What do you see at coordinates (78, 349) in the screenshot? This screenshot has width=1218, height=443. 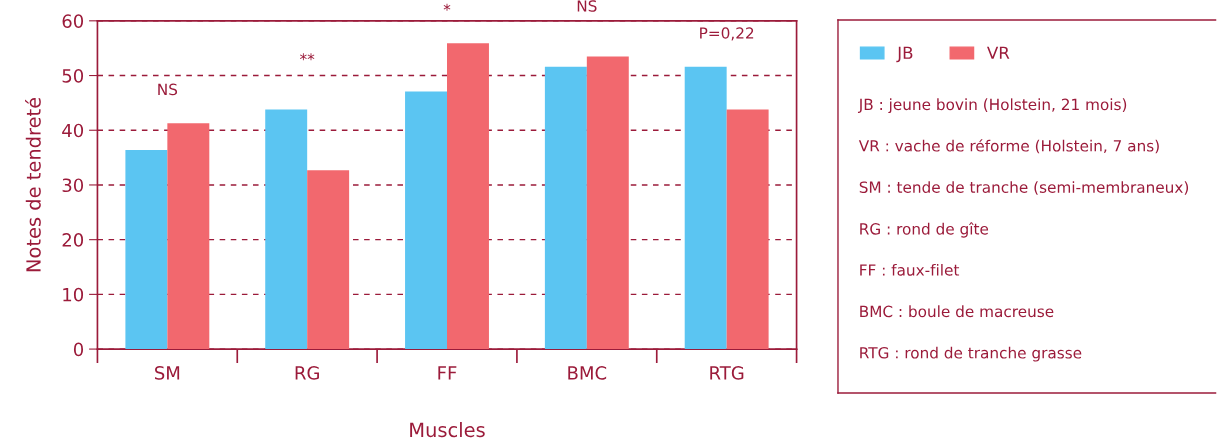 I see `y-tick-label: 0` at bounding box center [78, 349].